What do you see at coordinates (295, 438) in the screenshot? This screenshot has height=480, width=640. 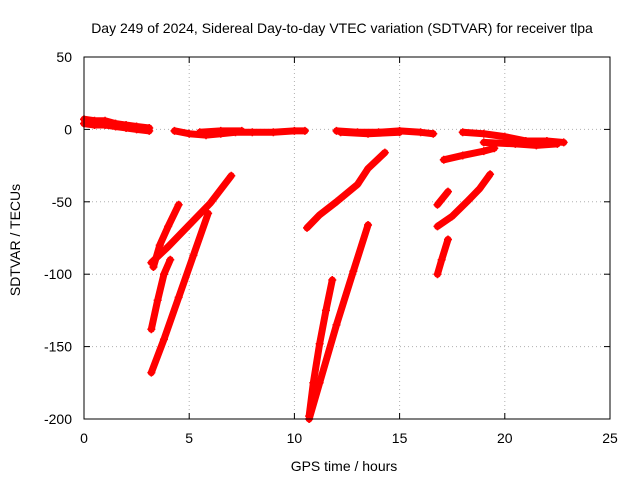 I see `x-tick-label: 10` at bounding box center [295, 438].